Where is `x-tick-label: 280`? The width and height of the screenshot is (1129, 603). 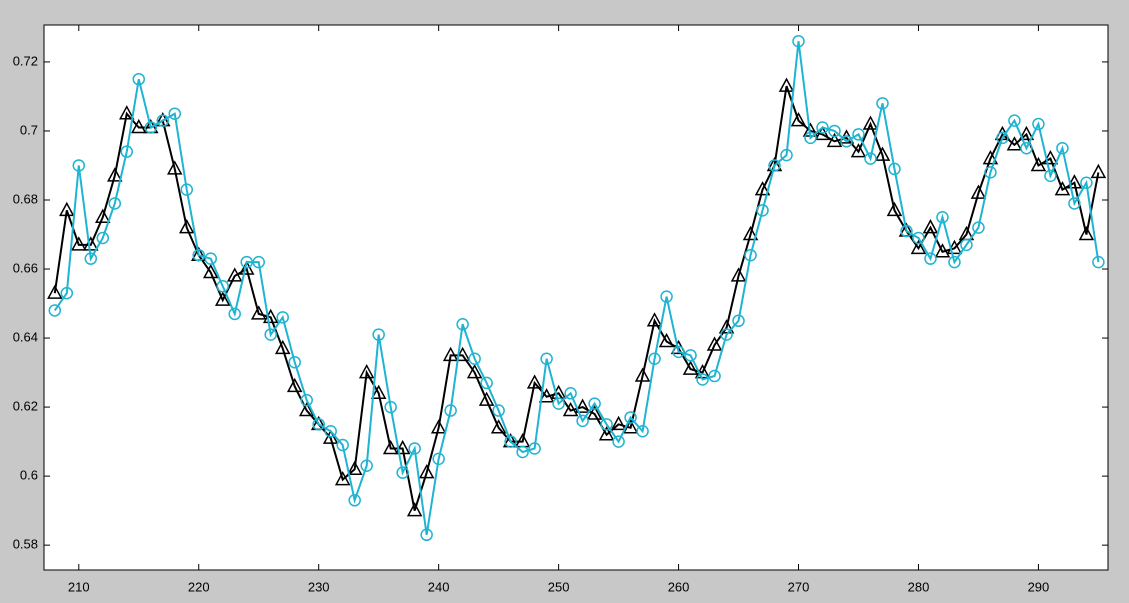 x-tick-label: 280 is located at coordinates (919, 586).